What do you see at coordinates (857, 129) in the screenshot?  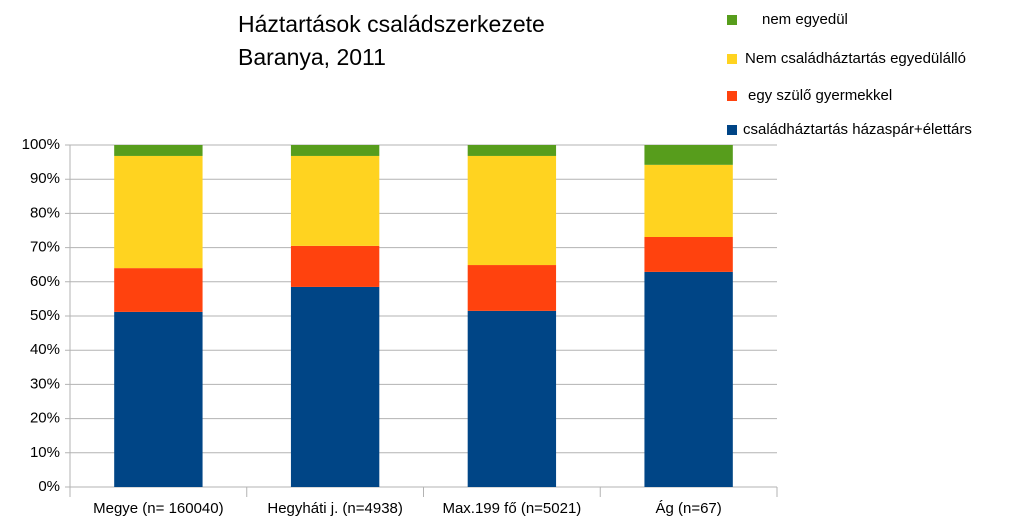 I see `legend-label: családháztartás házaspár+élettárs` at bounding box center [857, 129].